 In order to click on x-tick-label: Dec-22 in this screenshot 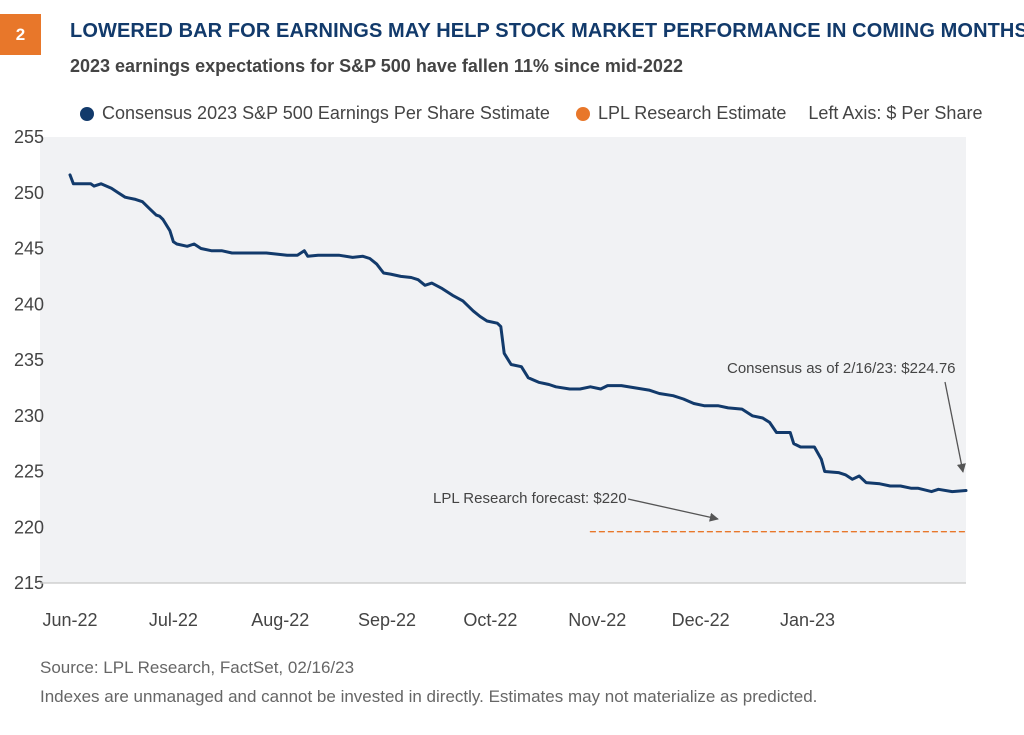, I will do `click(701, 620)`.